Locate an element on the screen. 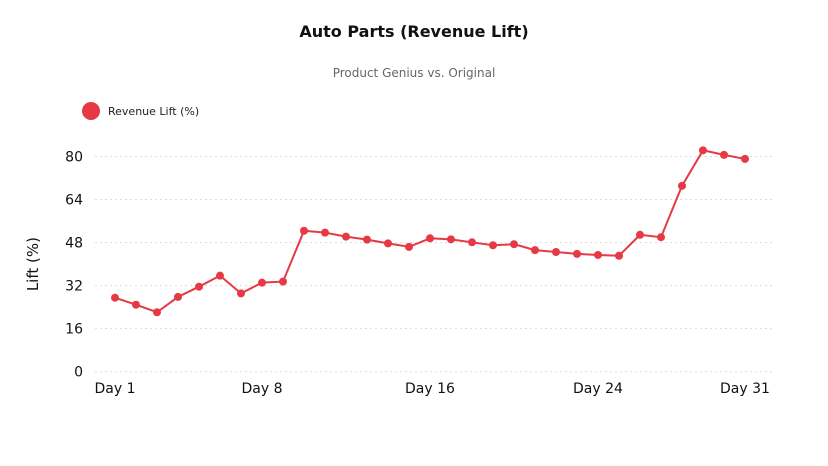 The image size is (828, 466). y-tick-label: 0 is located at coordinates (78, 373).